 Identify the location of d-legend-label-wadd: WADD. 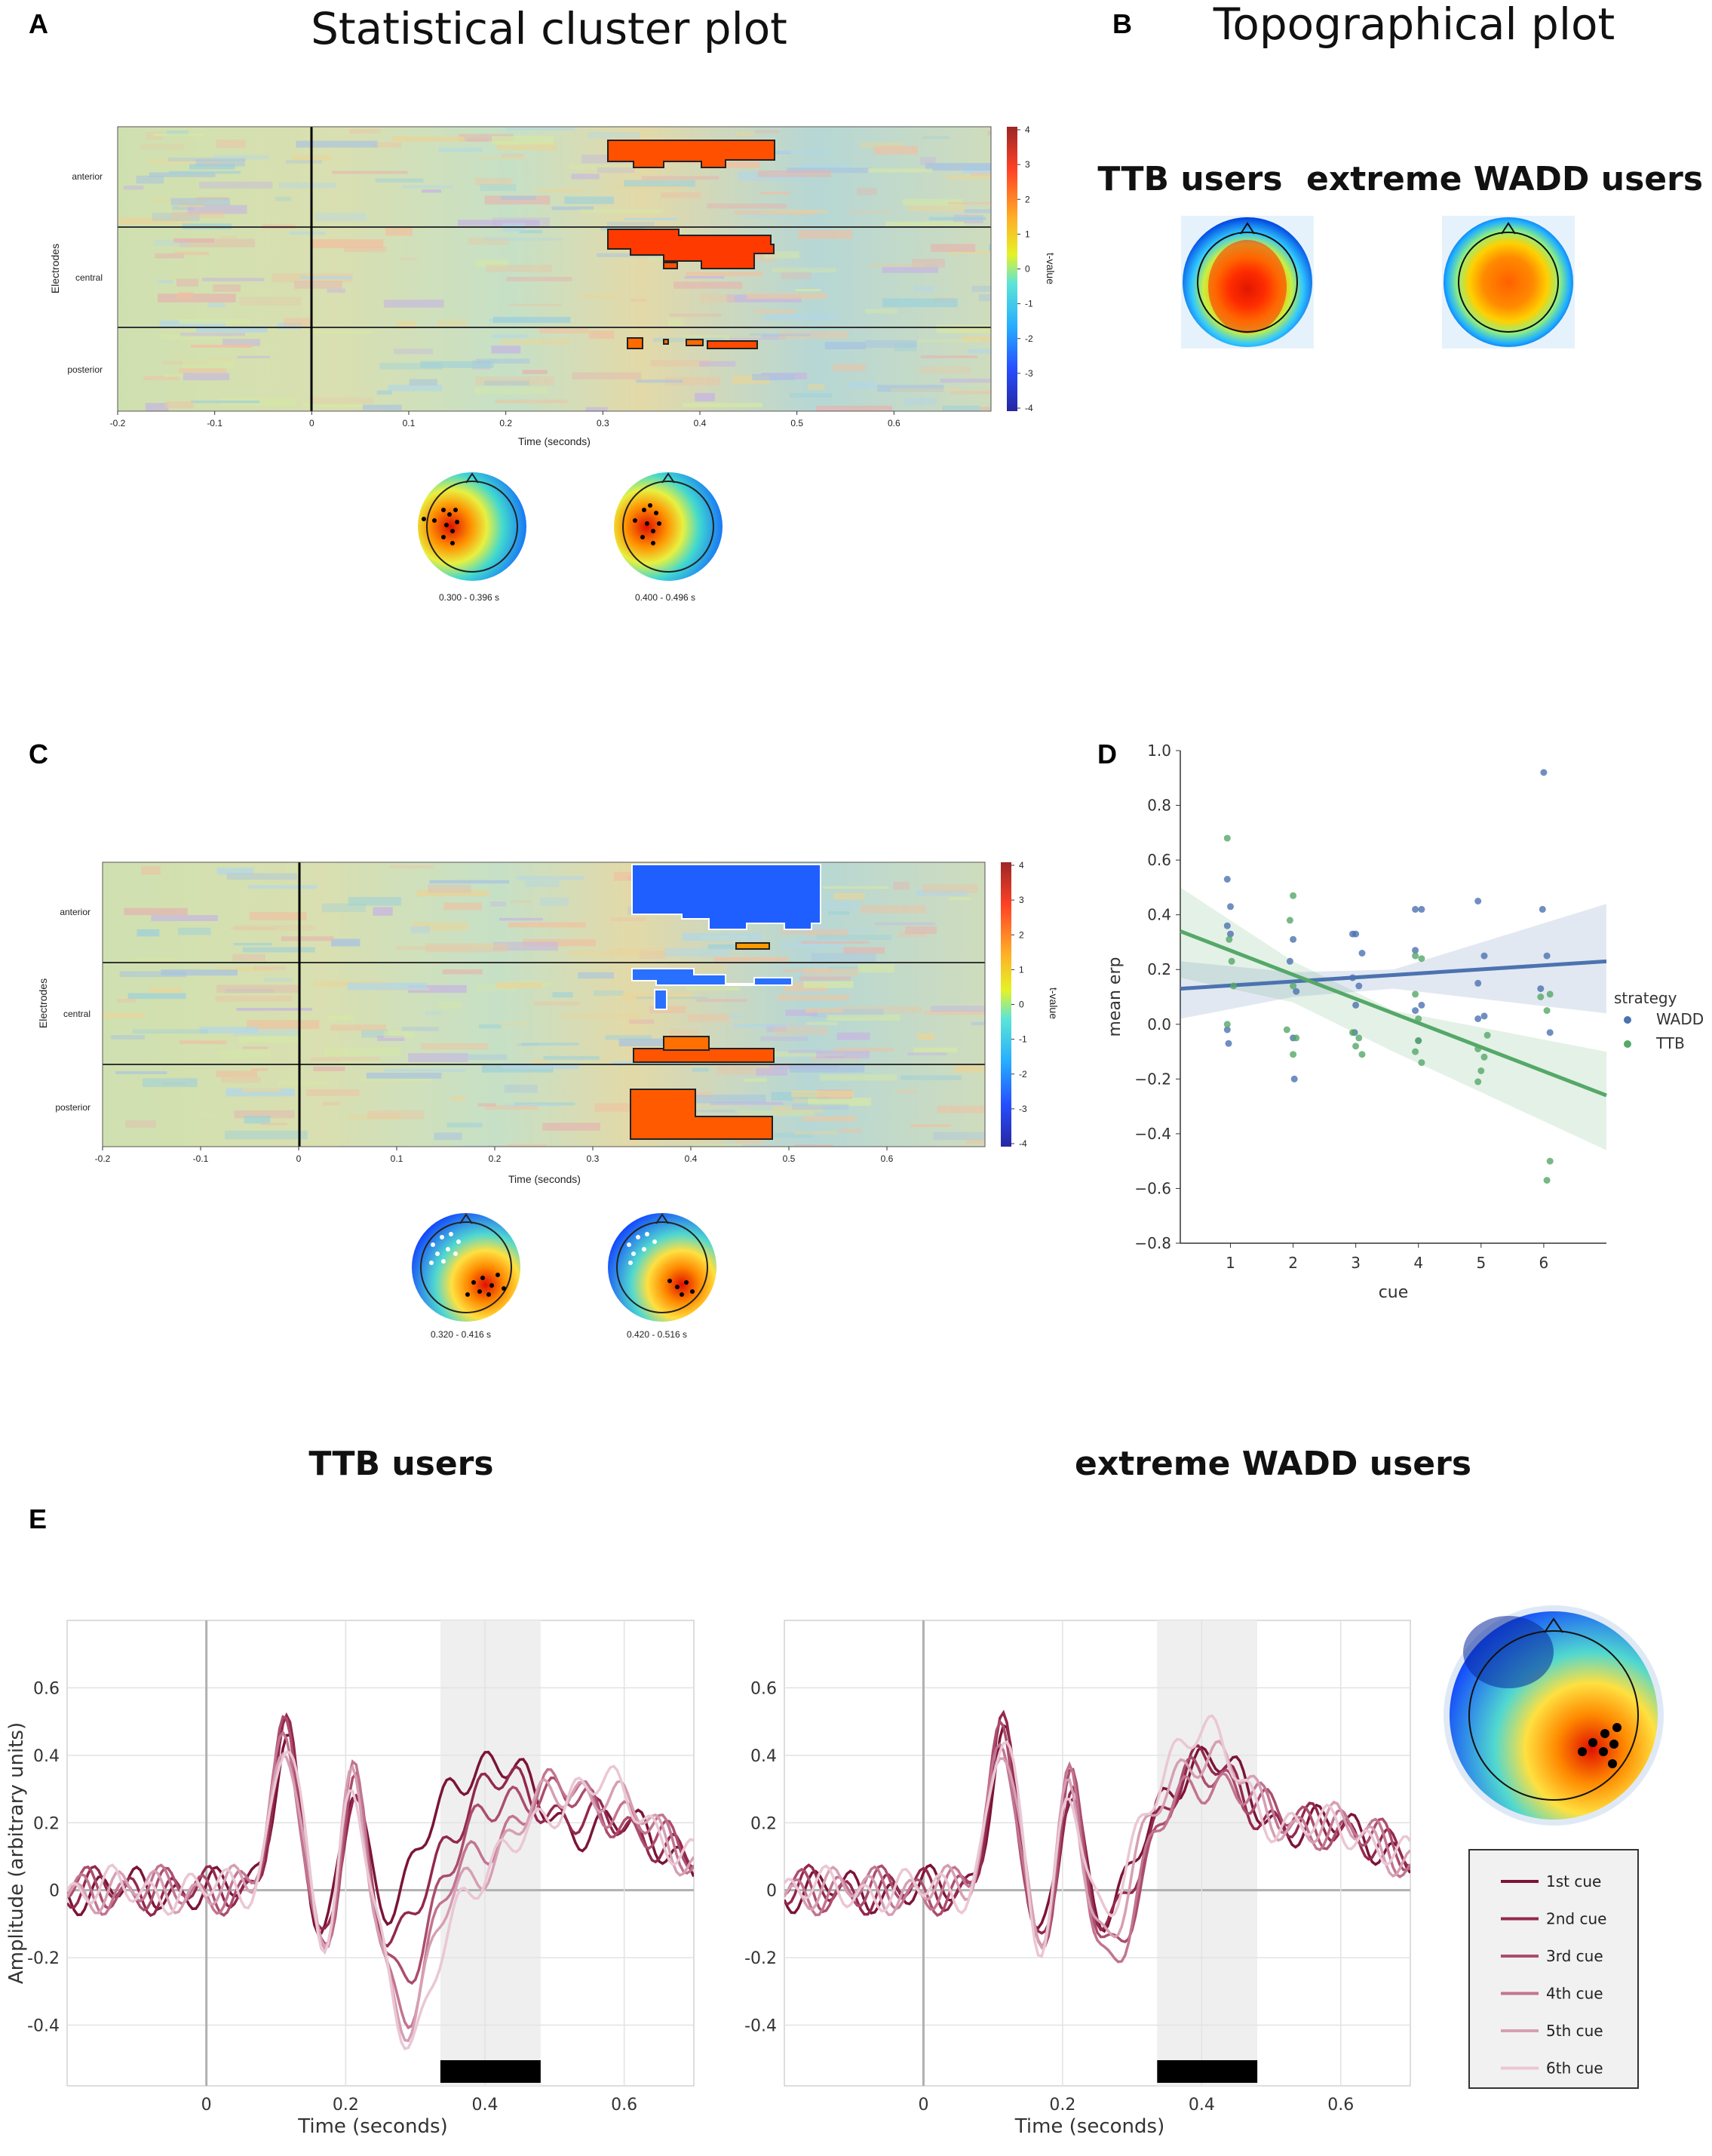
(1680, 1019).